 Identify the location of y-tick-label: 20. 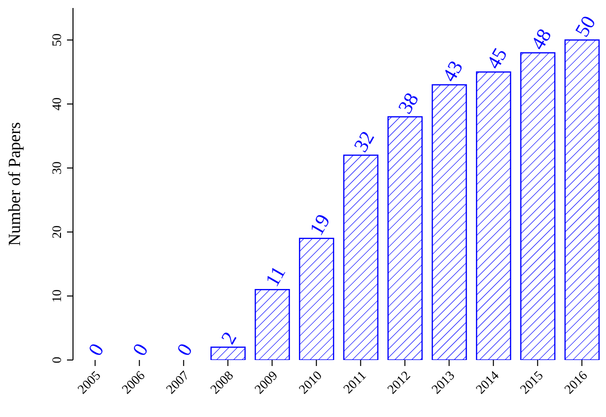
(56, 232).